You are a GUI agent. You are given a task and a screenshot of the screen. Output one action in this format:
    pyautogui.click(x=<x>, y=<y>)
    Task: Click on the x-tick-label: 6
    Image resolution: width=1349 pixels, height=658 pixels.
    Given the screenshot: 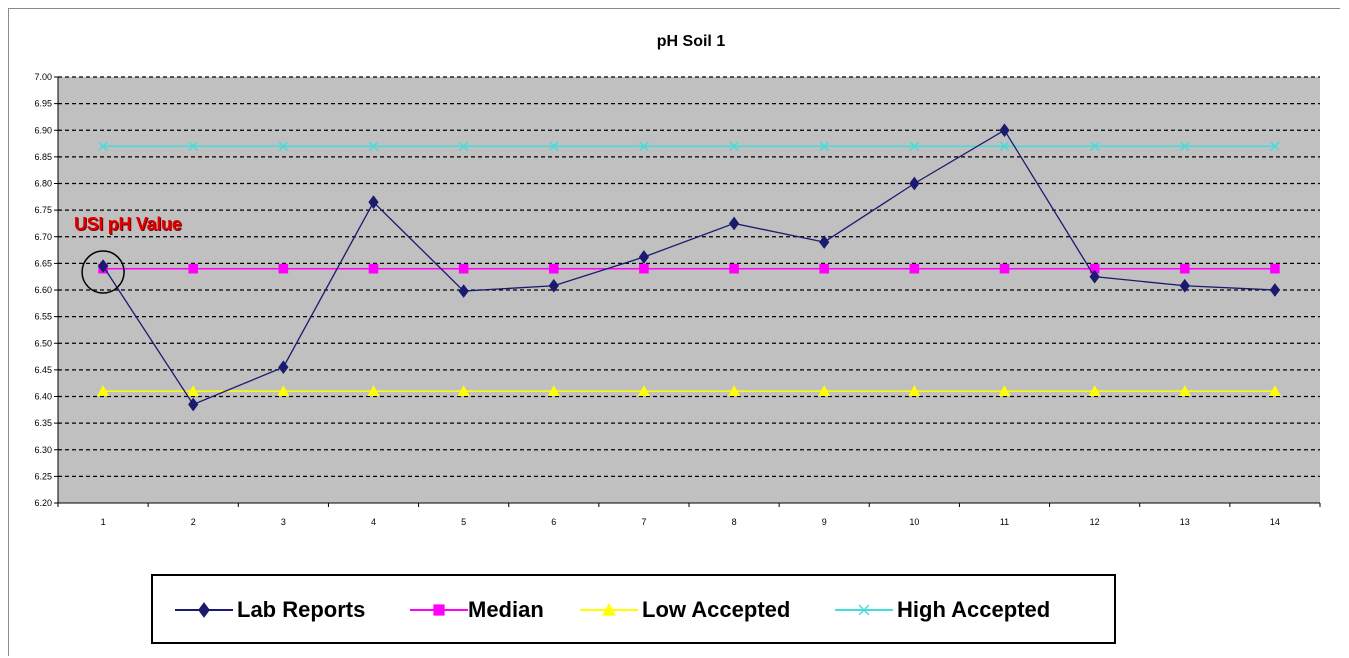 What is the action you would take?
    pyautogui.click(x=553, y=522)
    